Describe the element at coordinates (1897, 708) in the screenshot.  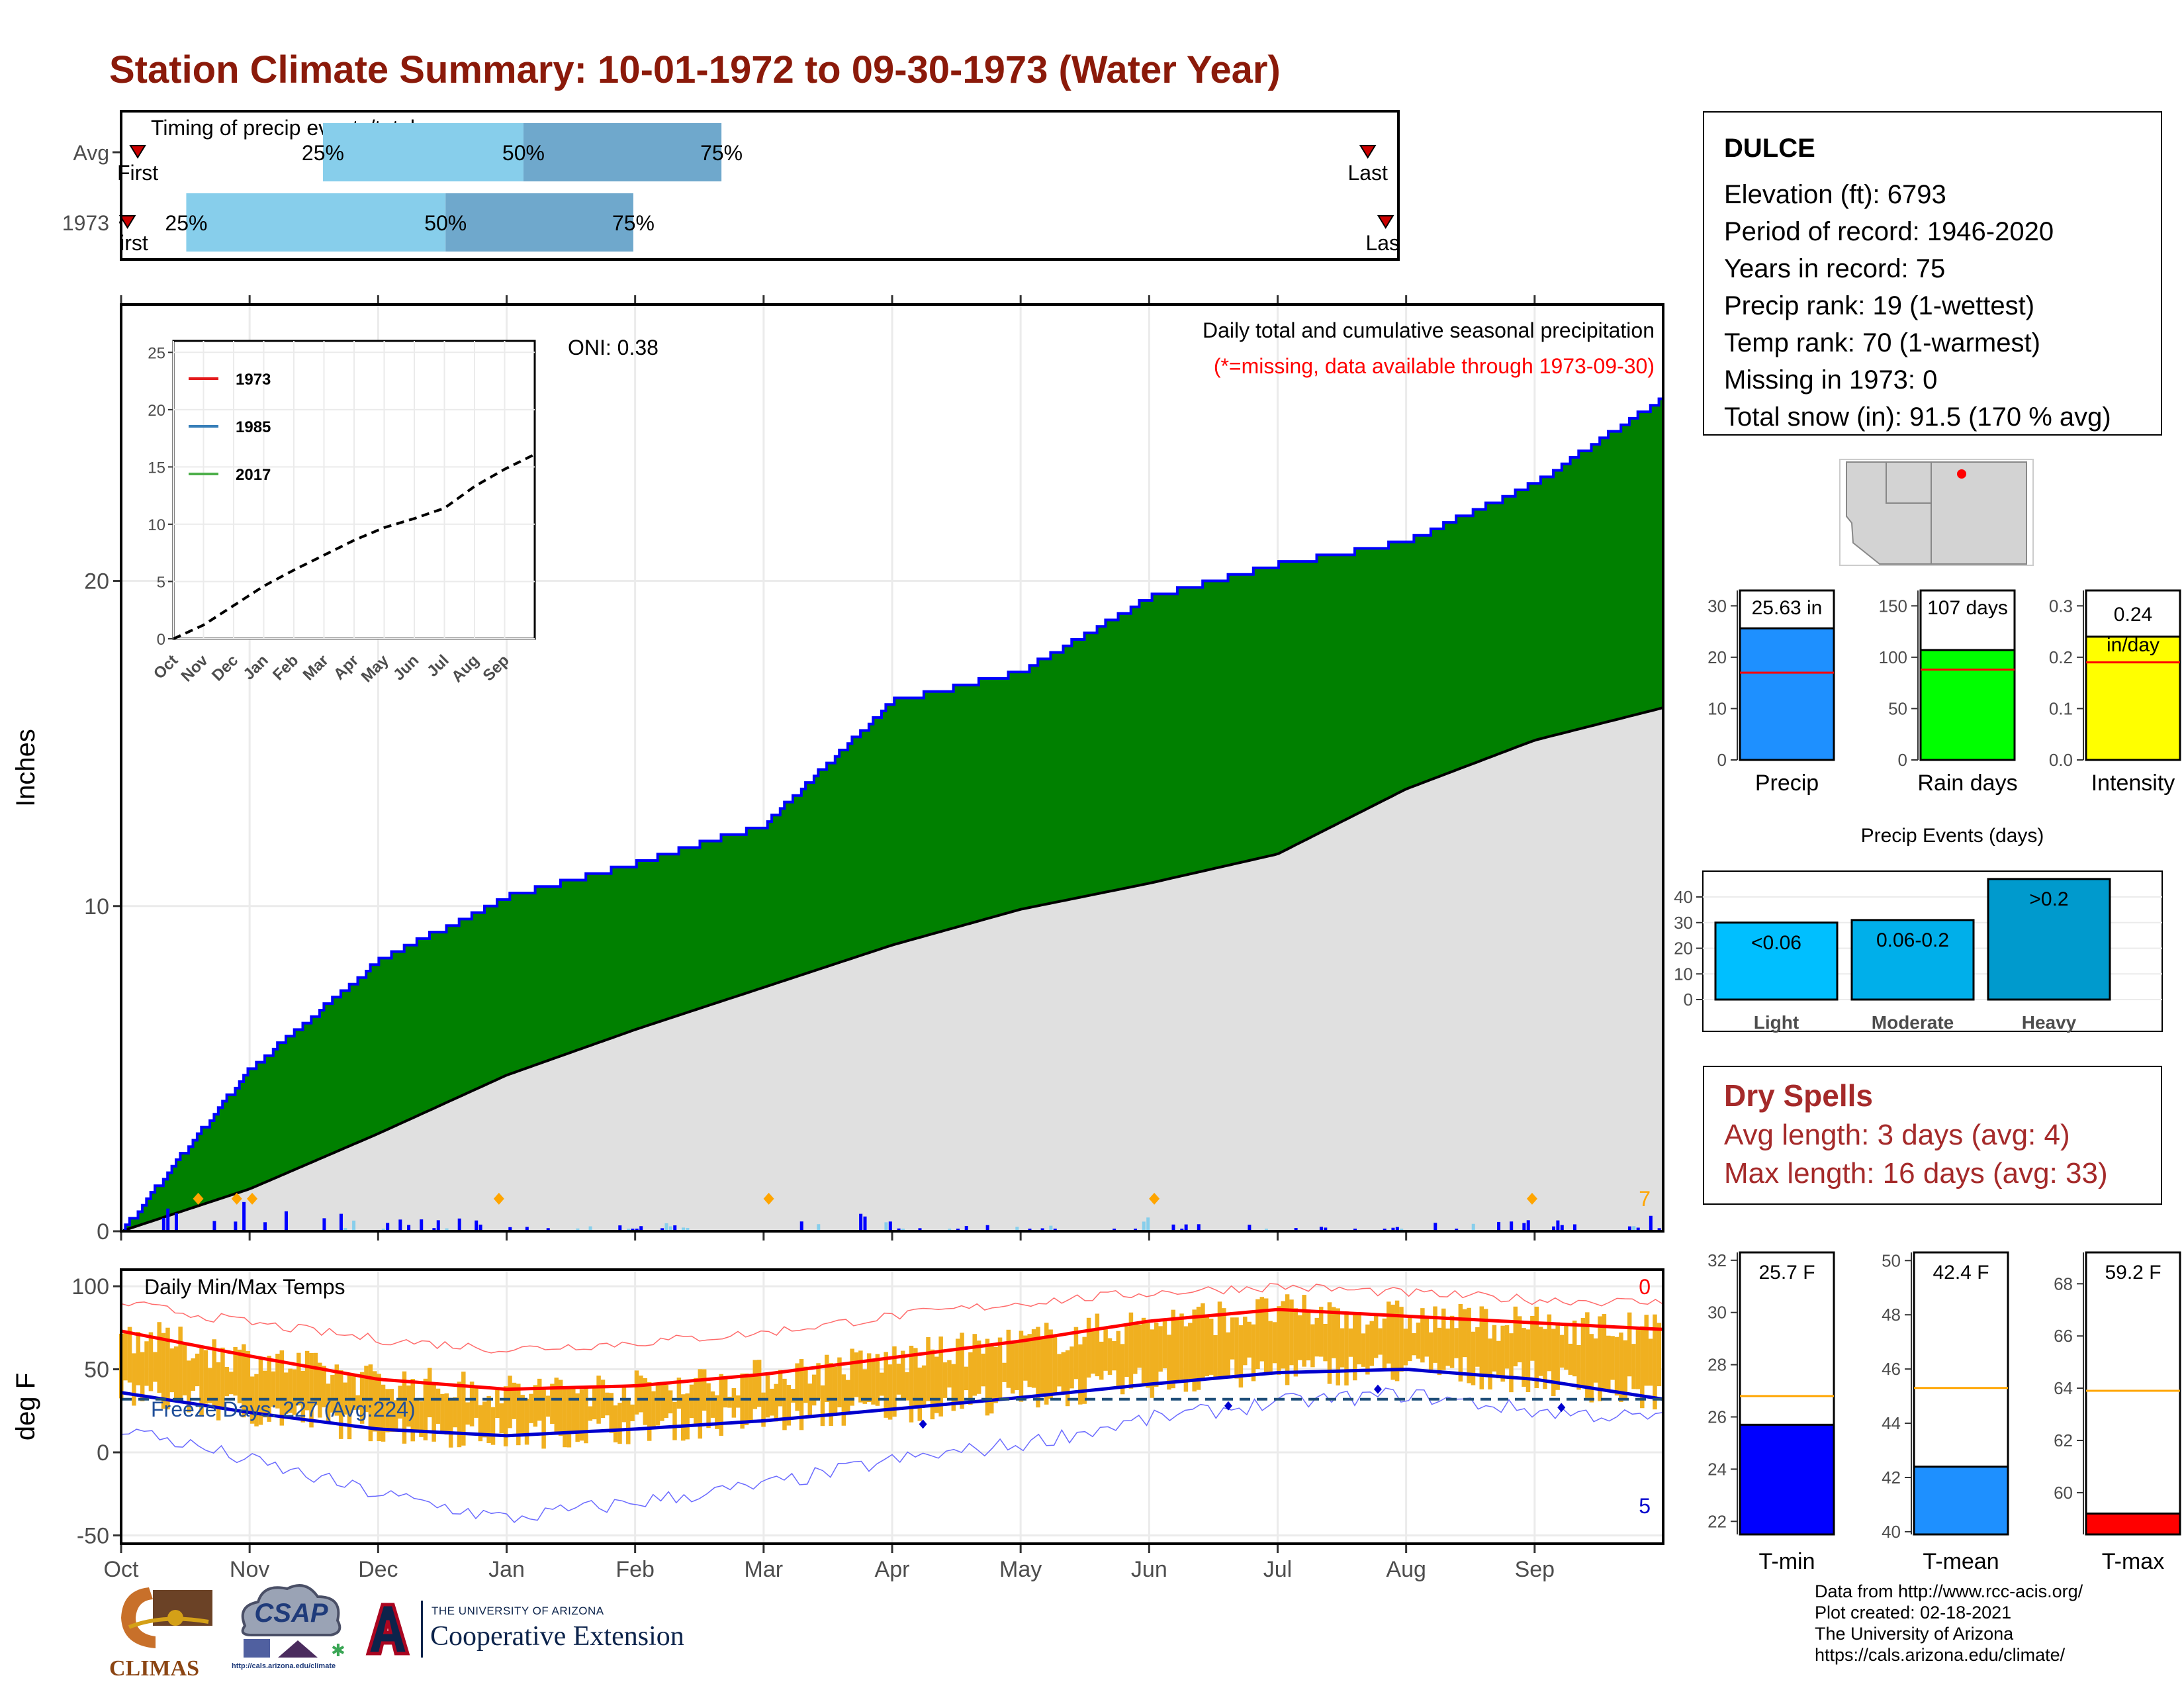
I see `summary-ytick-label: 50` at that location.